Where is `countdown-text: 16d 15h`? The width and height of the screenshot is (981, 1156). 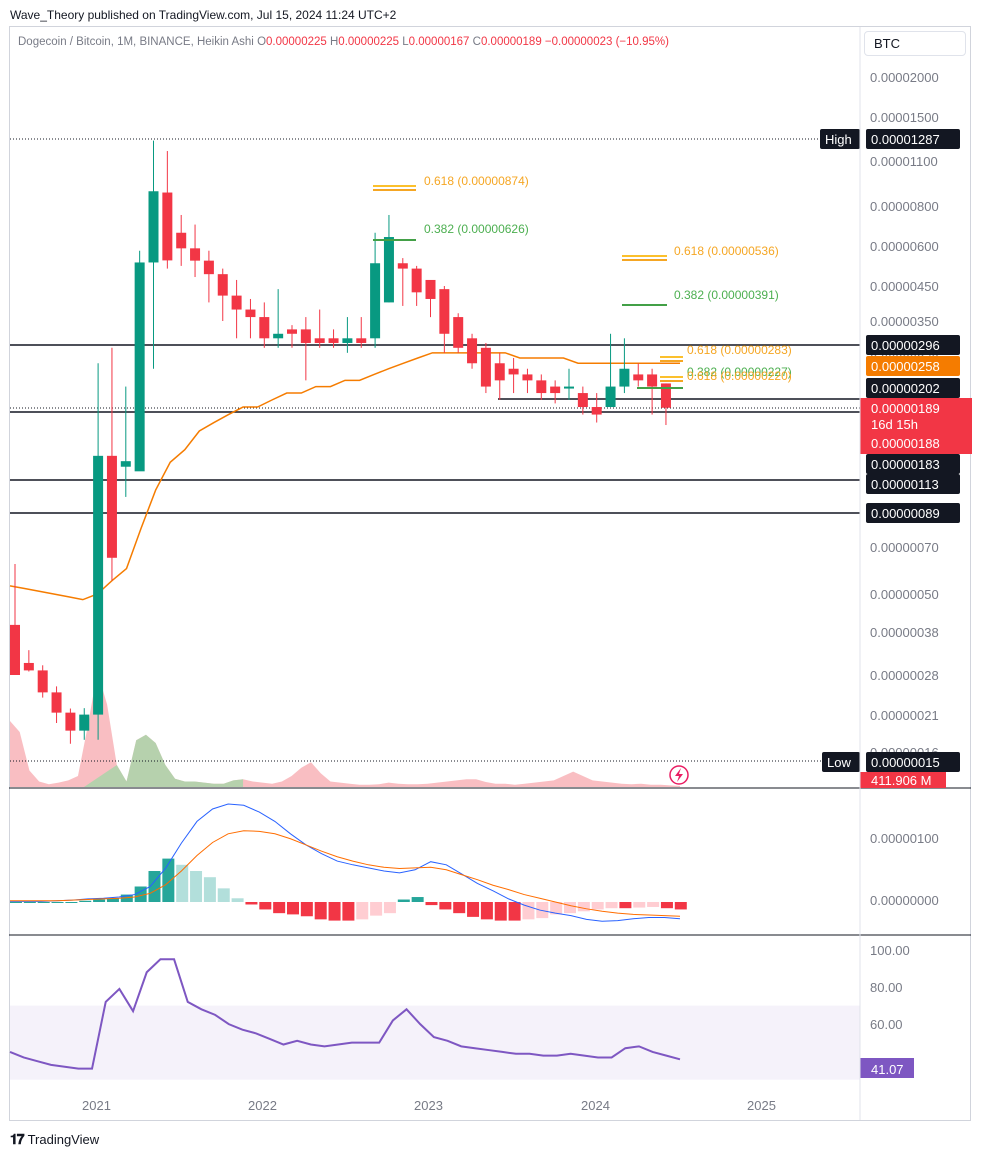 countdown-text: 16d 15h is located at coordinates (894, 424).